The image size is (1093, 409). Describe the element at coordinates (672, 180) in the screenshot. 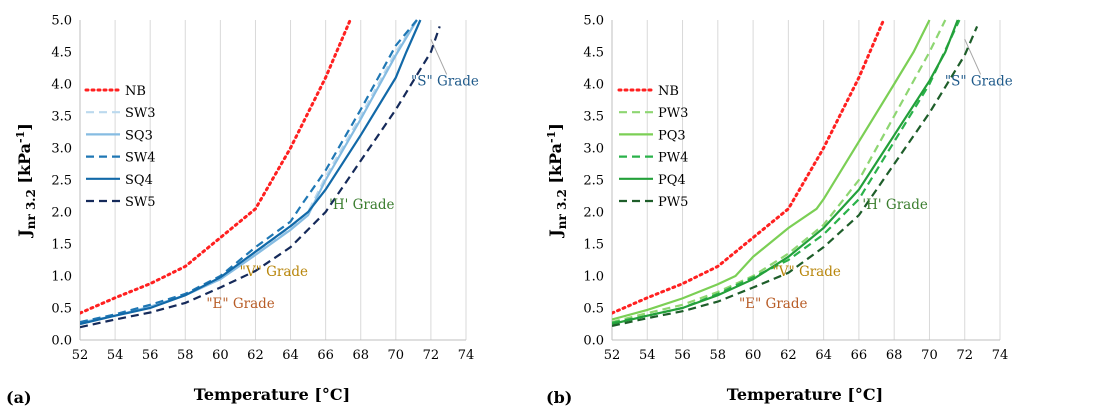

I see `legend-label-pq4: PQ4` at that location.